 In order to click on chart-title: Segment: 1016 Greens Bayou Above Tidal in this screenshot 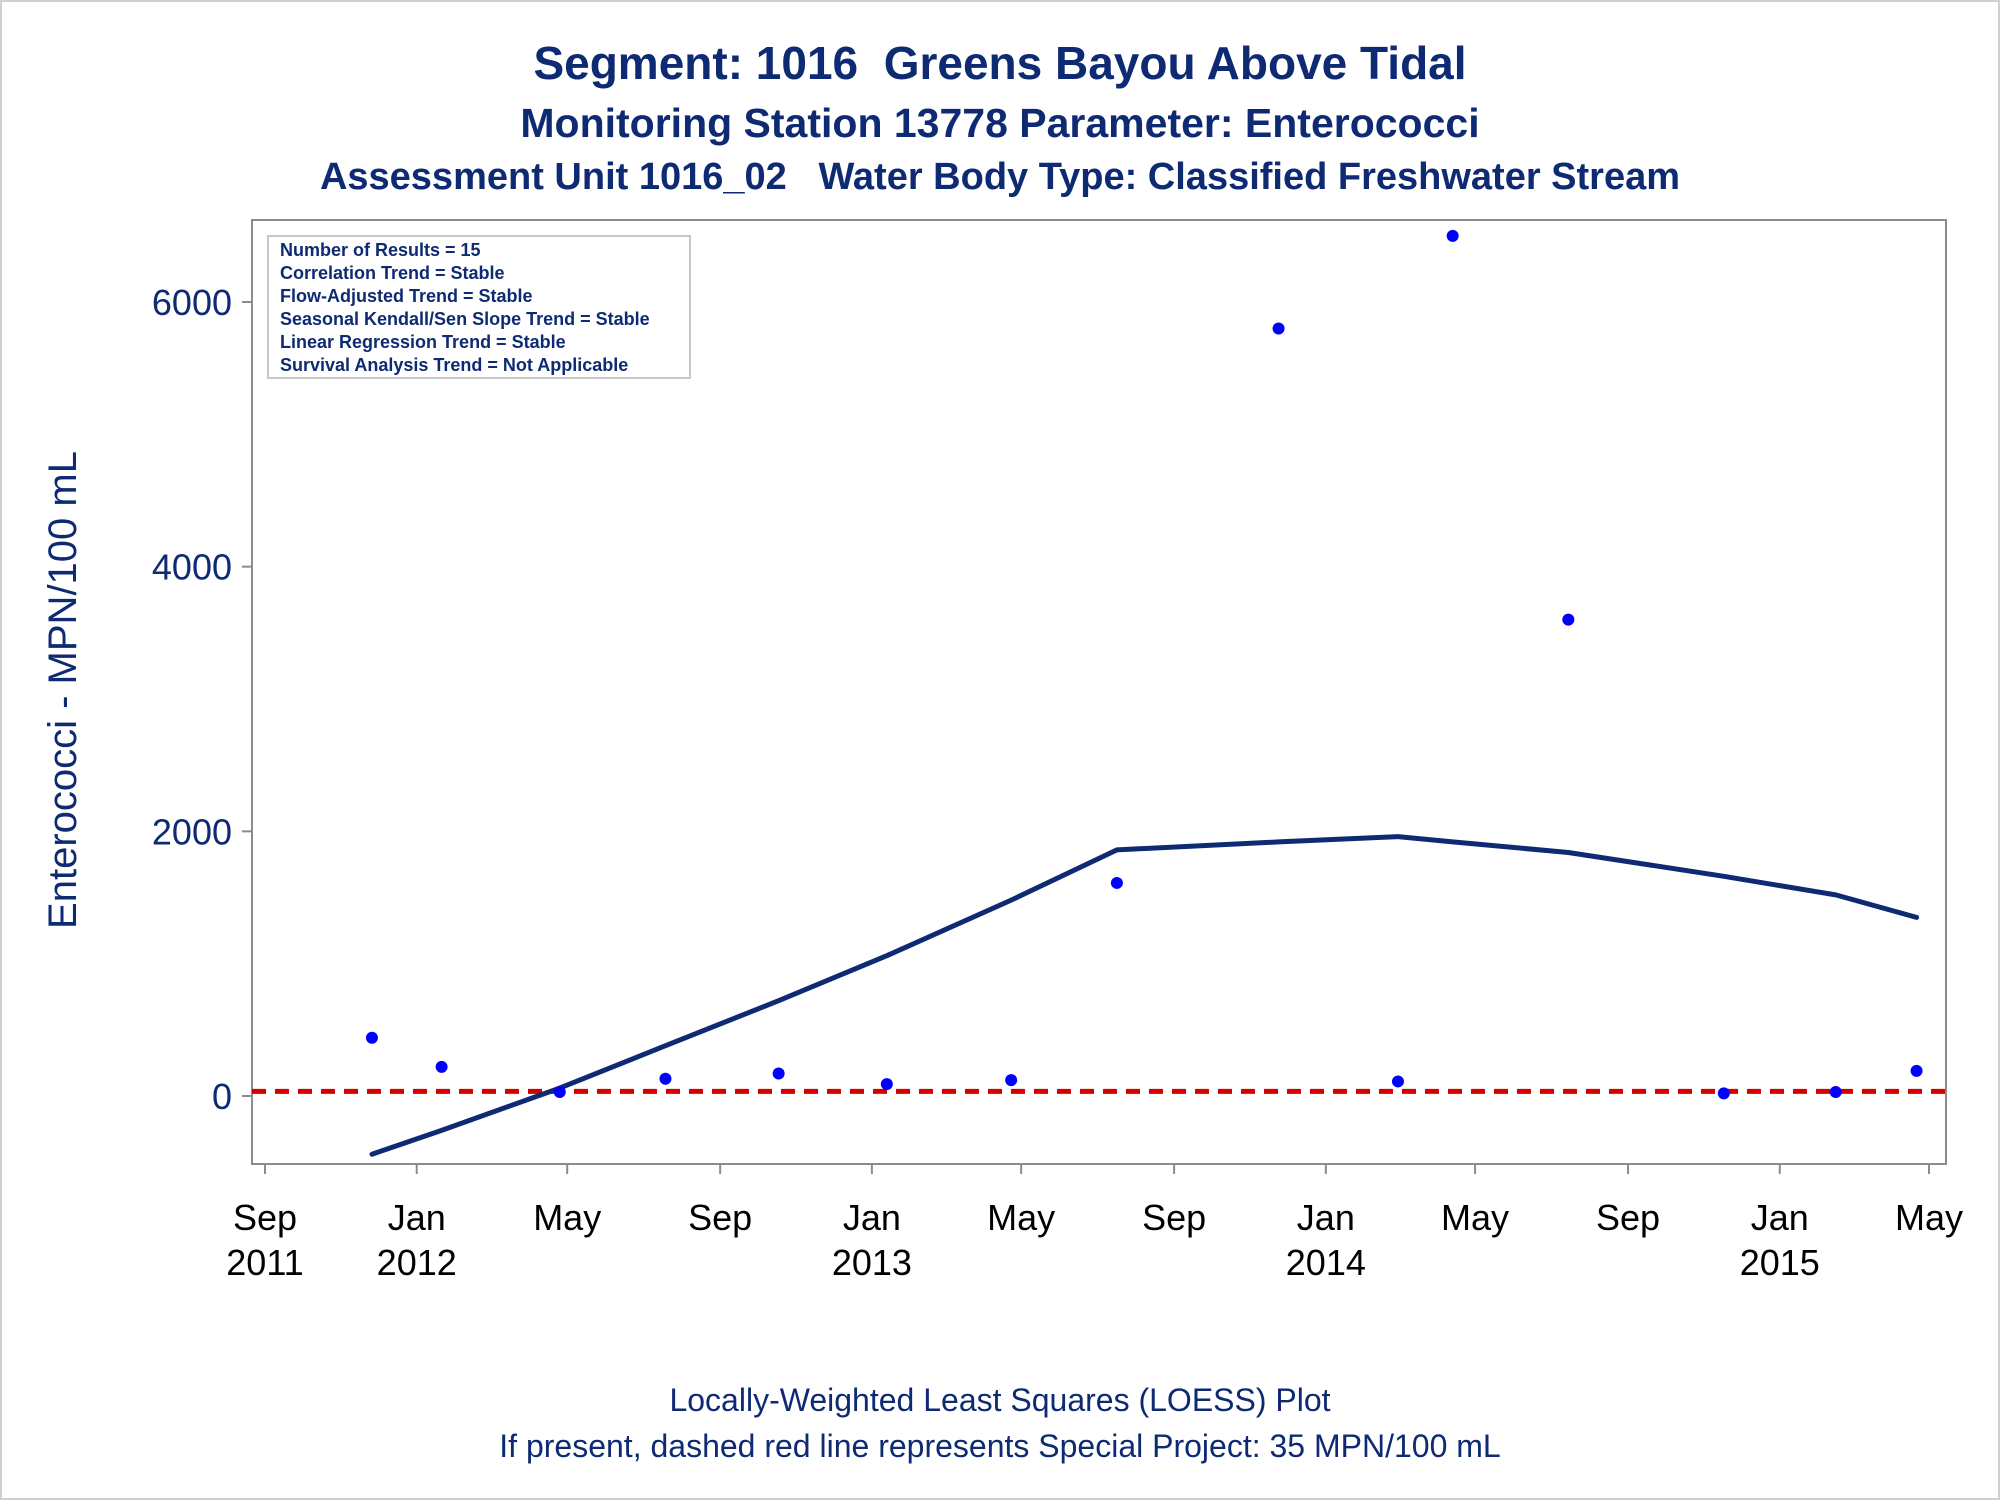, I will do `click(1000, 63)`.